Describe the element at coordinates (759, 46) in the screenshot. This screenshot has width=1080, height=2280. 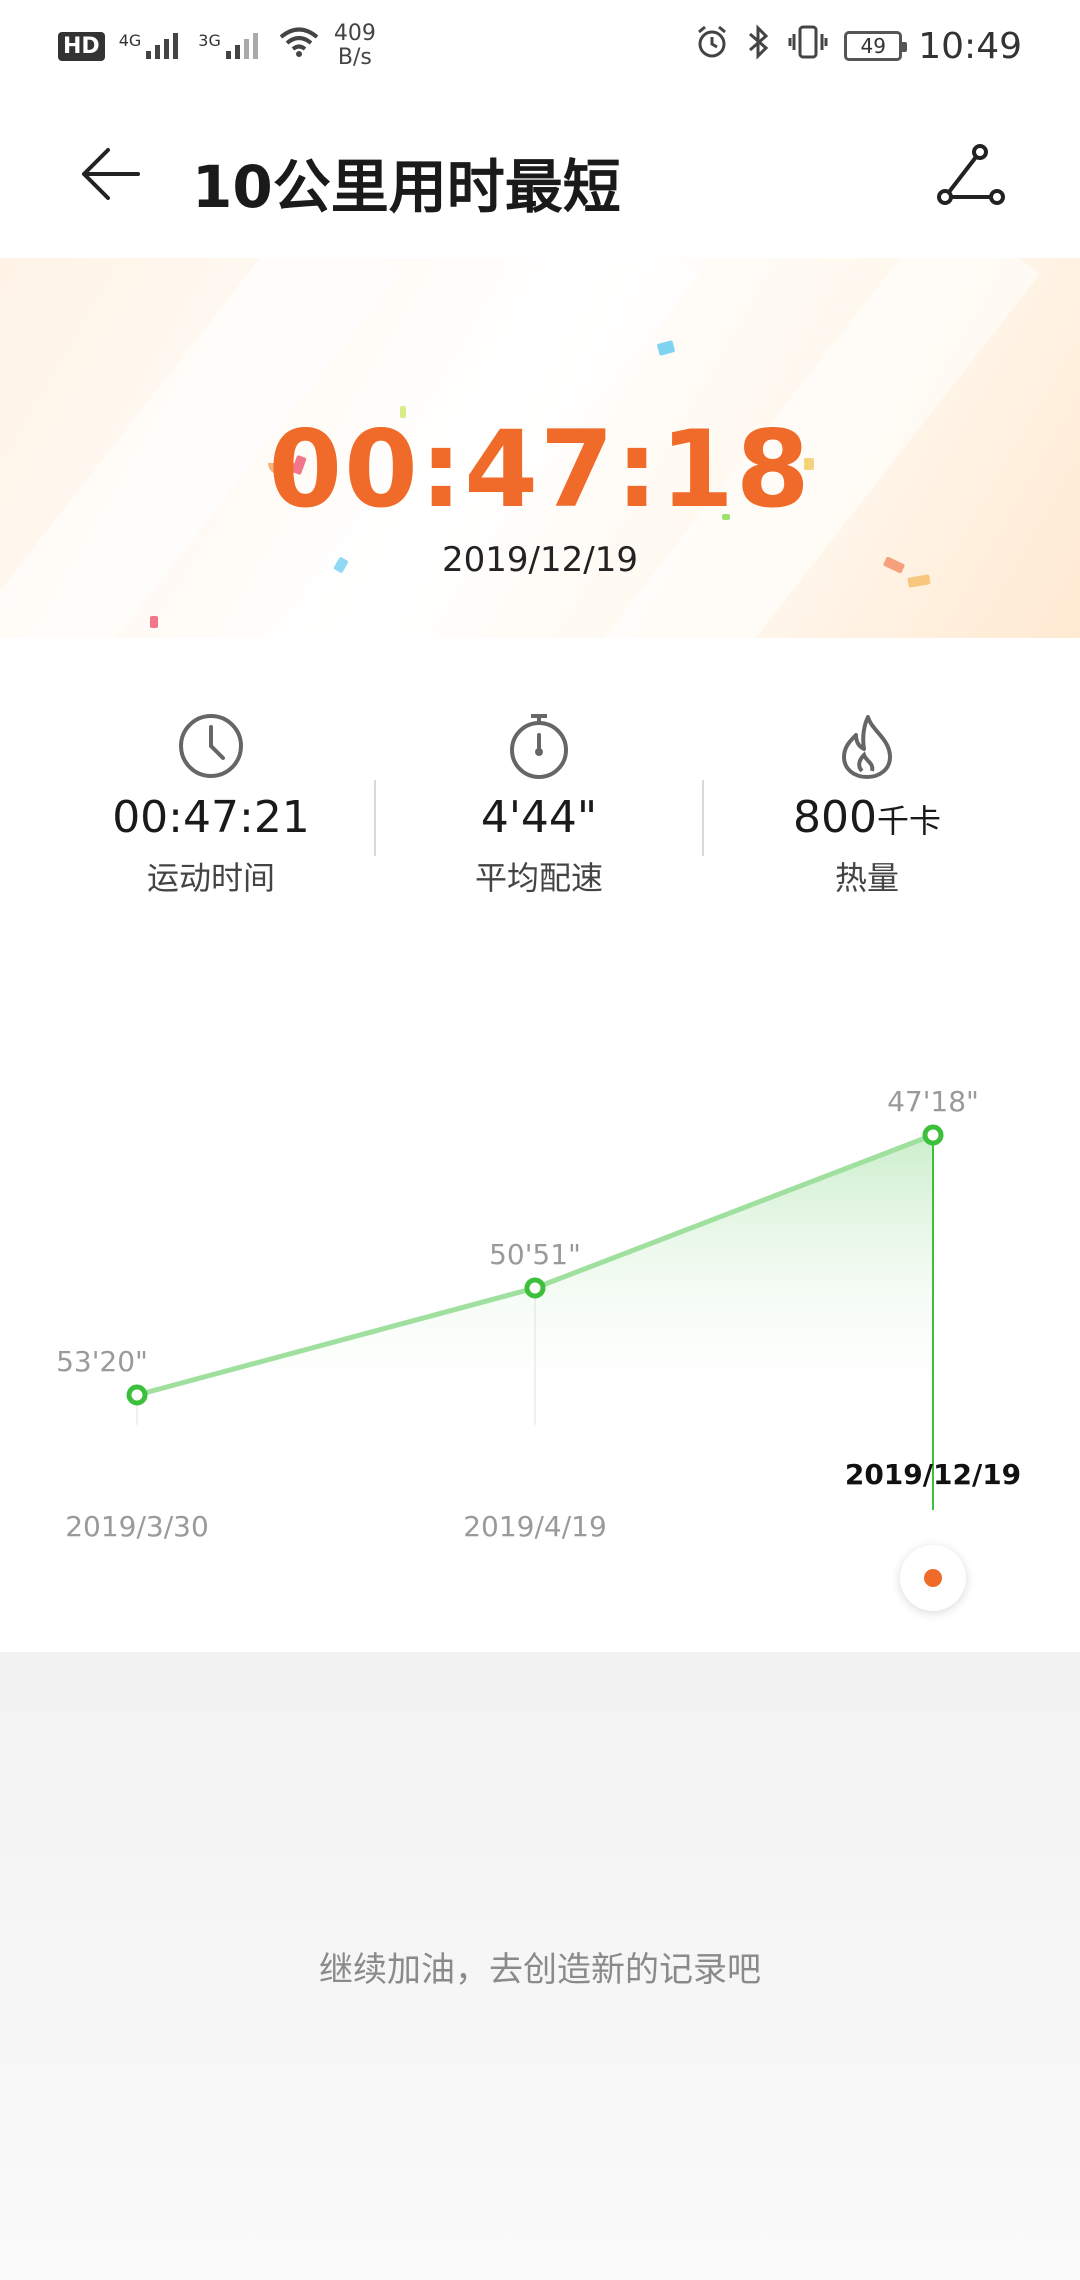
I see `bluetooth-icon` at that location.